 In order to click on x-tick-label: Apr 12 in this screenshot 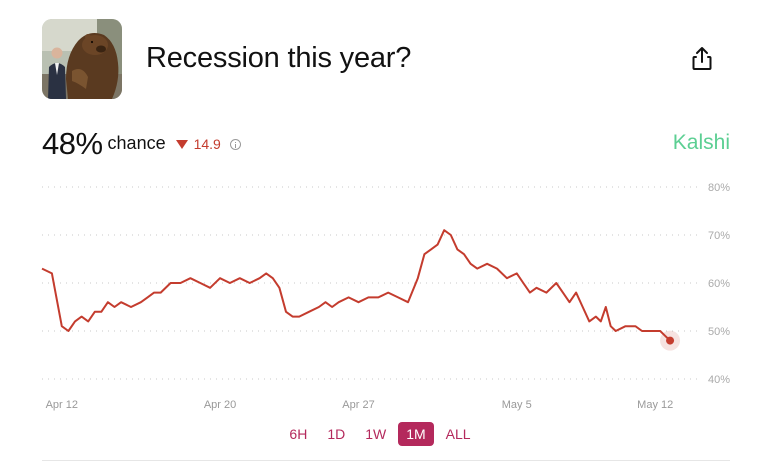, I will do `click(62, 405)`.